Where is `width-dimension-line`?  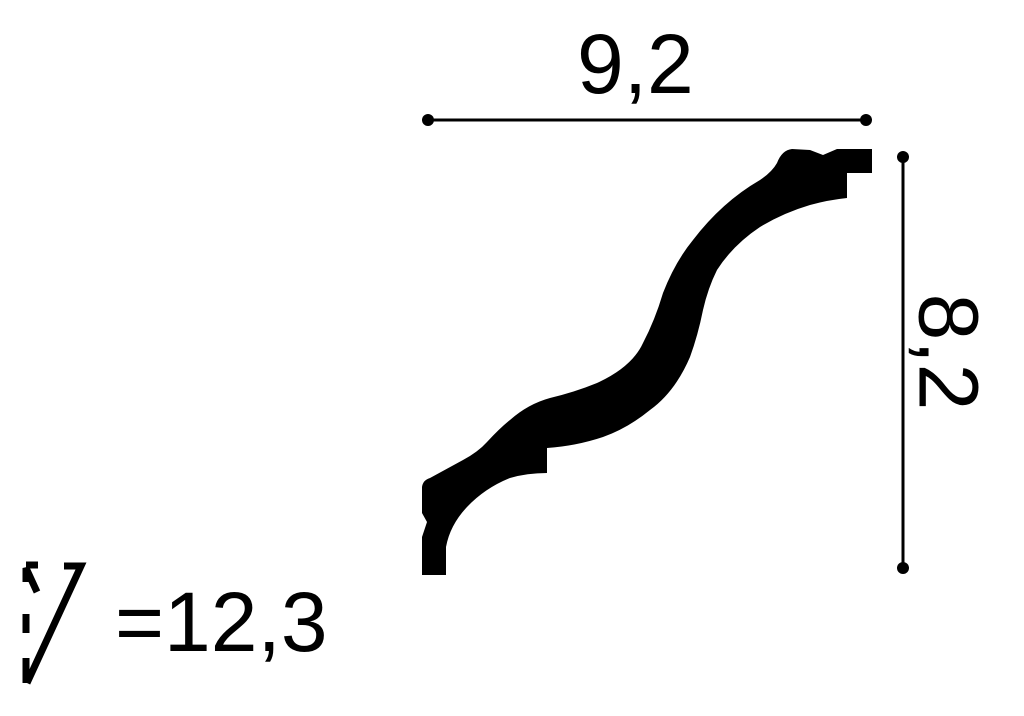
width-dimension-line is located at coordinates (647, 120).